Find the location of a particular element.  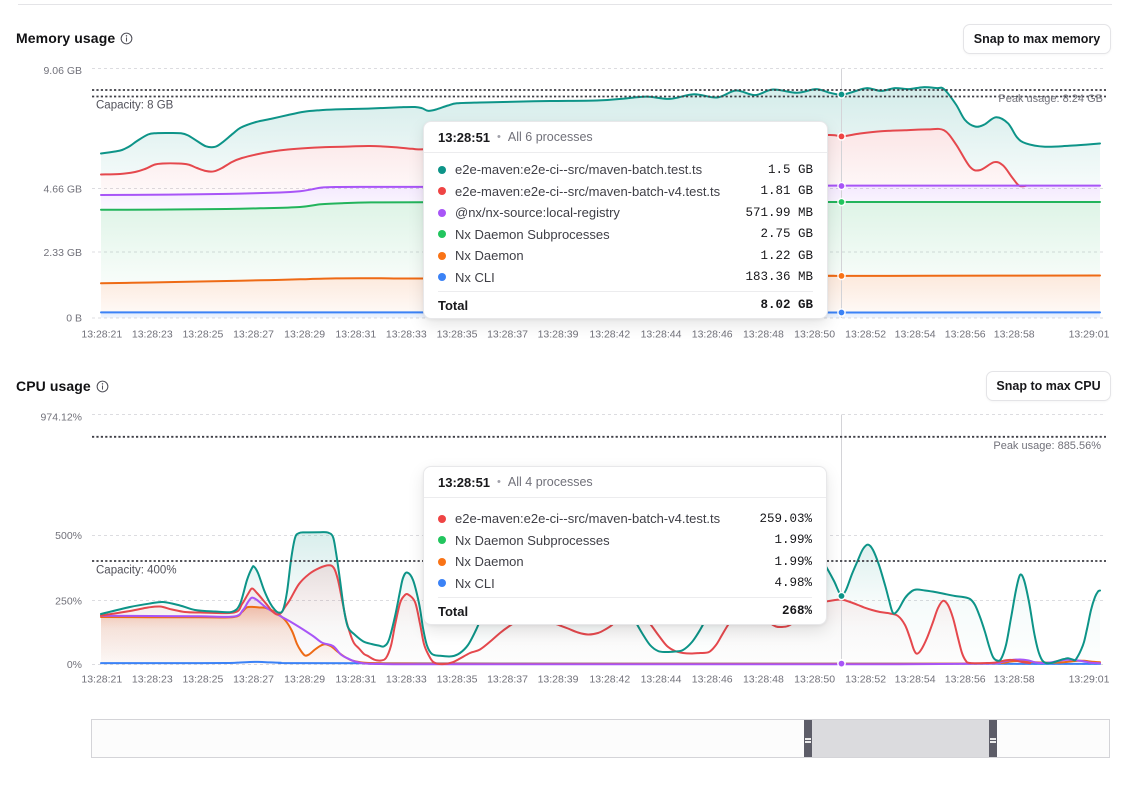

svg-text: 500% is located at coordinates (68, 536).